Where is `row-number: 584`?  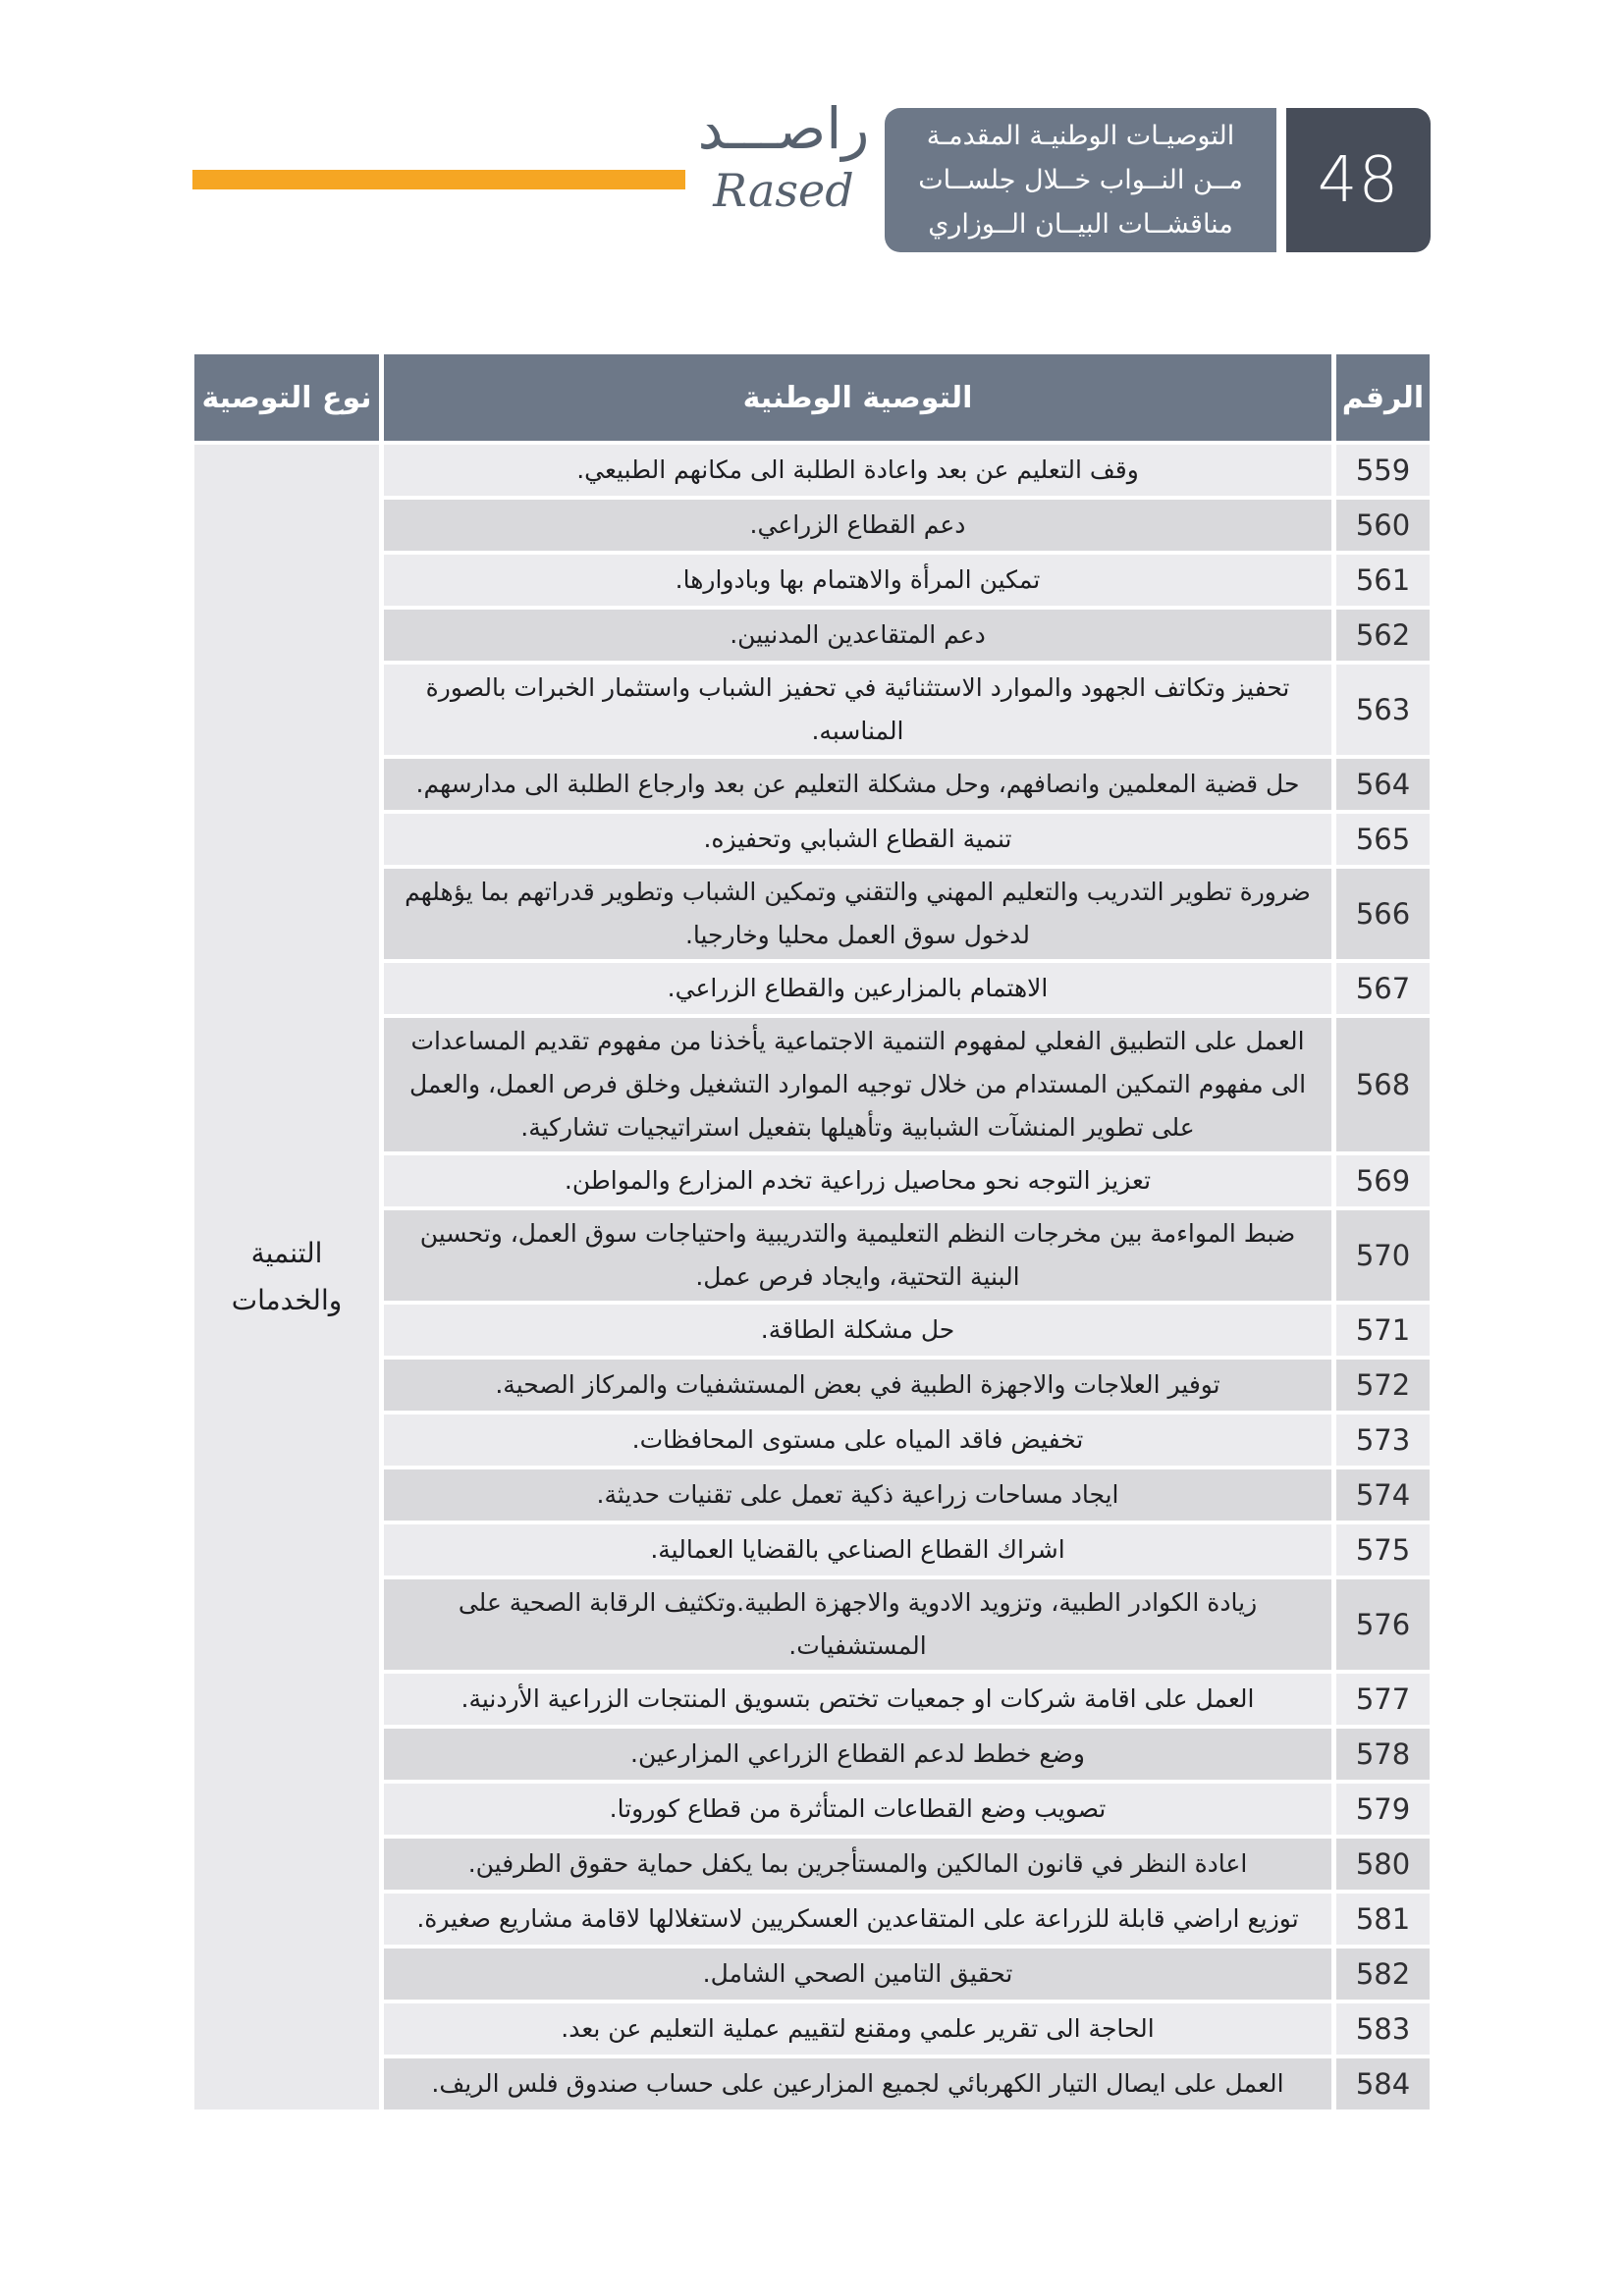 row-number: 584 is located at coordinates (1383, 2083).